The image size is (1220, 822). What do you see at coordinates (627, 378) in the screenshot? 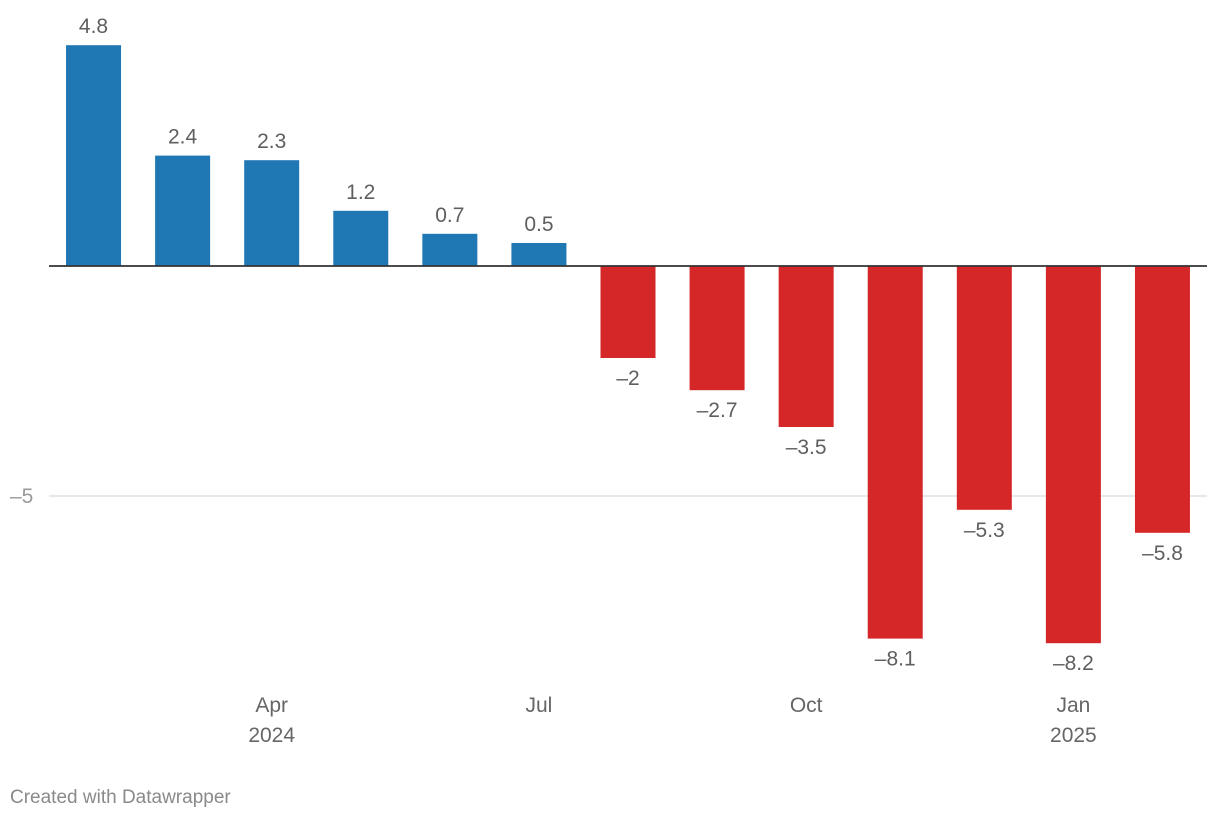
I see `bar-value-label: –2` at bounding box center [627, 378].